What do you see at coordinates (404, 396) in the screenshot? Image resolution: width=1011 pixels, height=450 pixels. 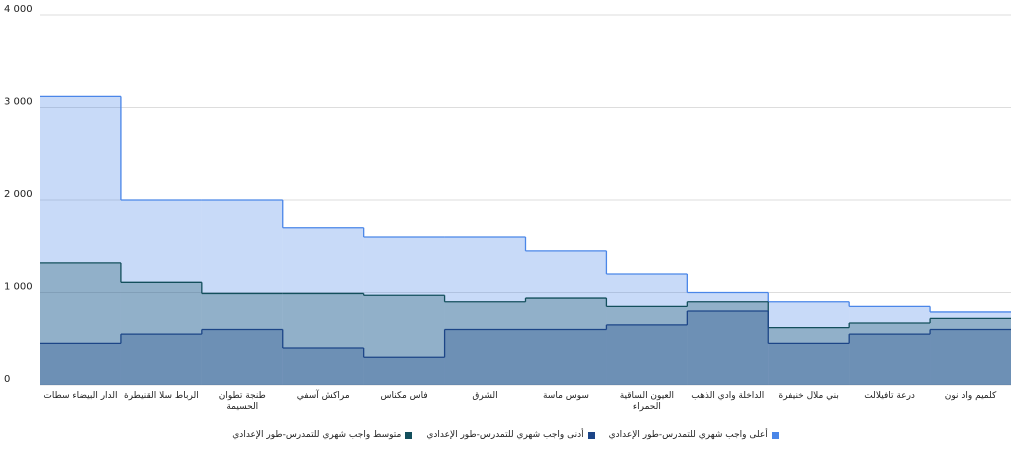 I see `x-tick-label: فاس مكناس` at bounding box center [404, 396].